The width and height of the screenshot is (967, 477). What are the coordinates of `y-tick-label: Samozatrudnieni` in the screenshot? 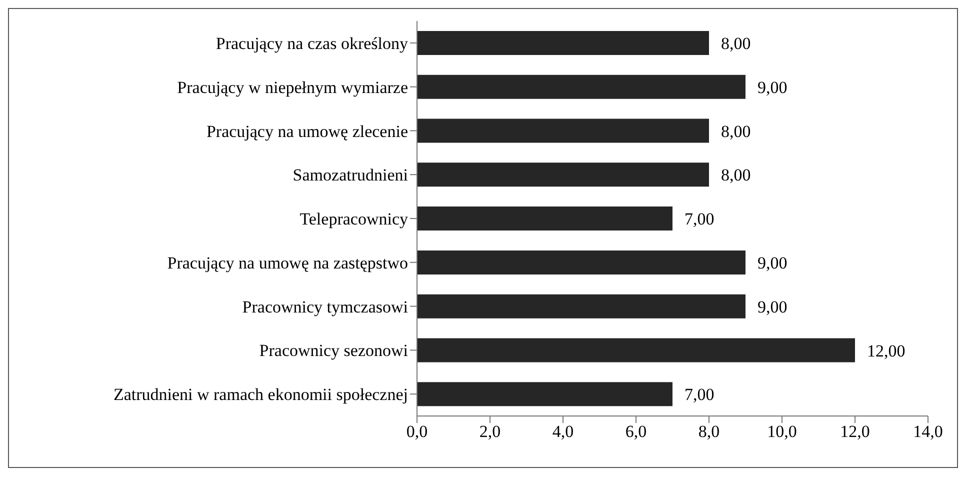 It's located at (350, 175).